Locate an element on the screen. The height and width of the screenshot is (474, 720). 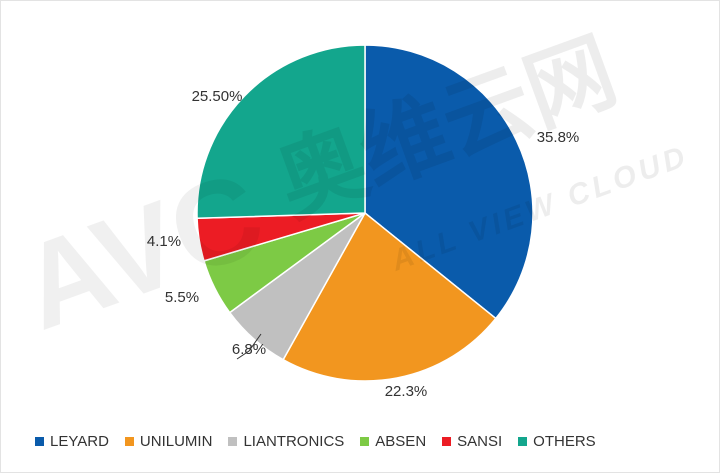
pie-slice-leyard is located at coordinates (449, 182).